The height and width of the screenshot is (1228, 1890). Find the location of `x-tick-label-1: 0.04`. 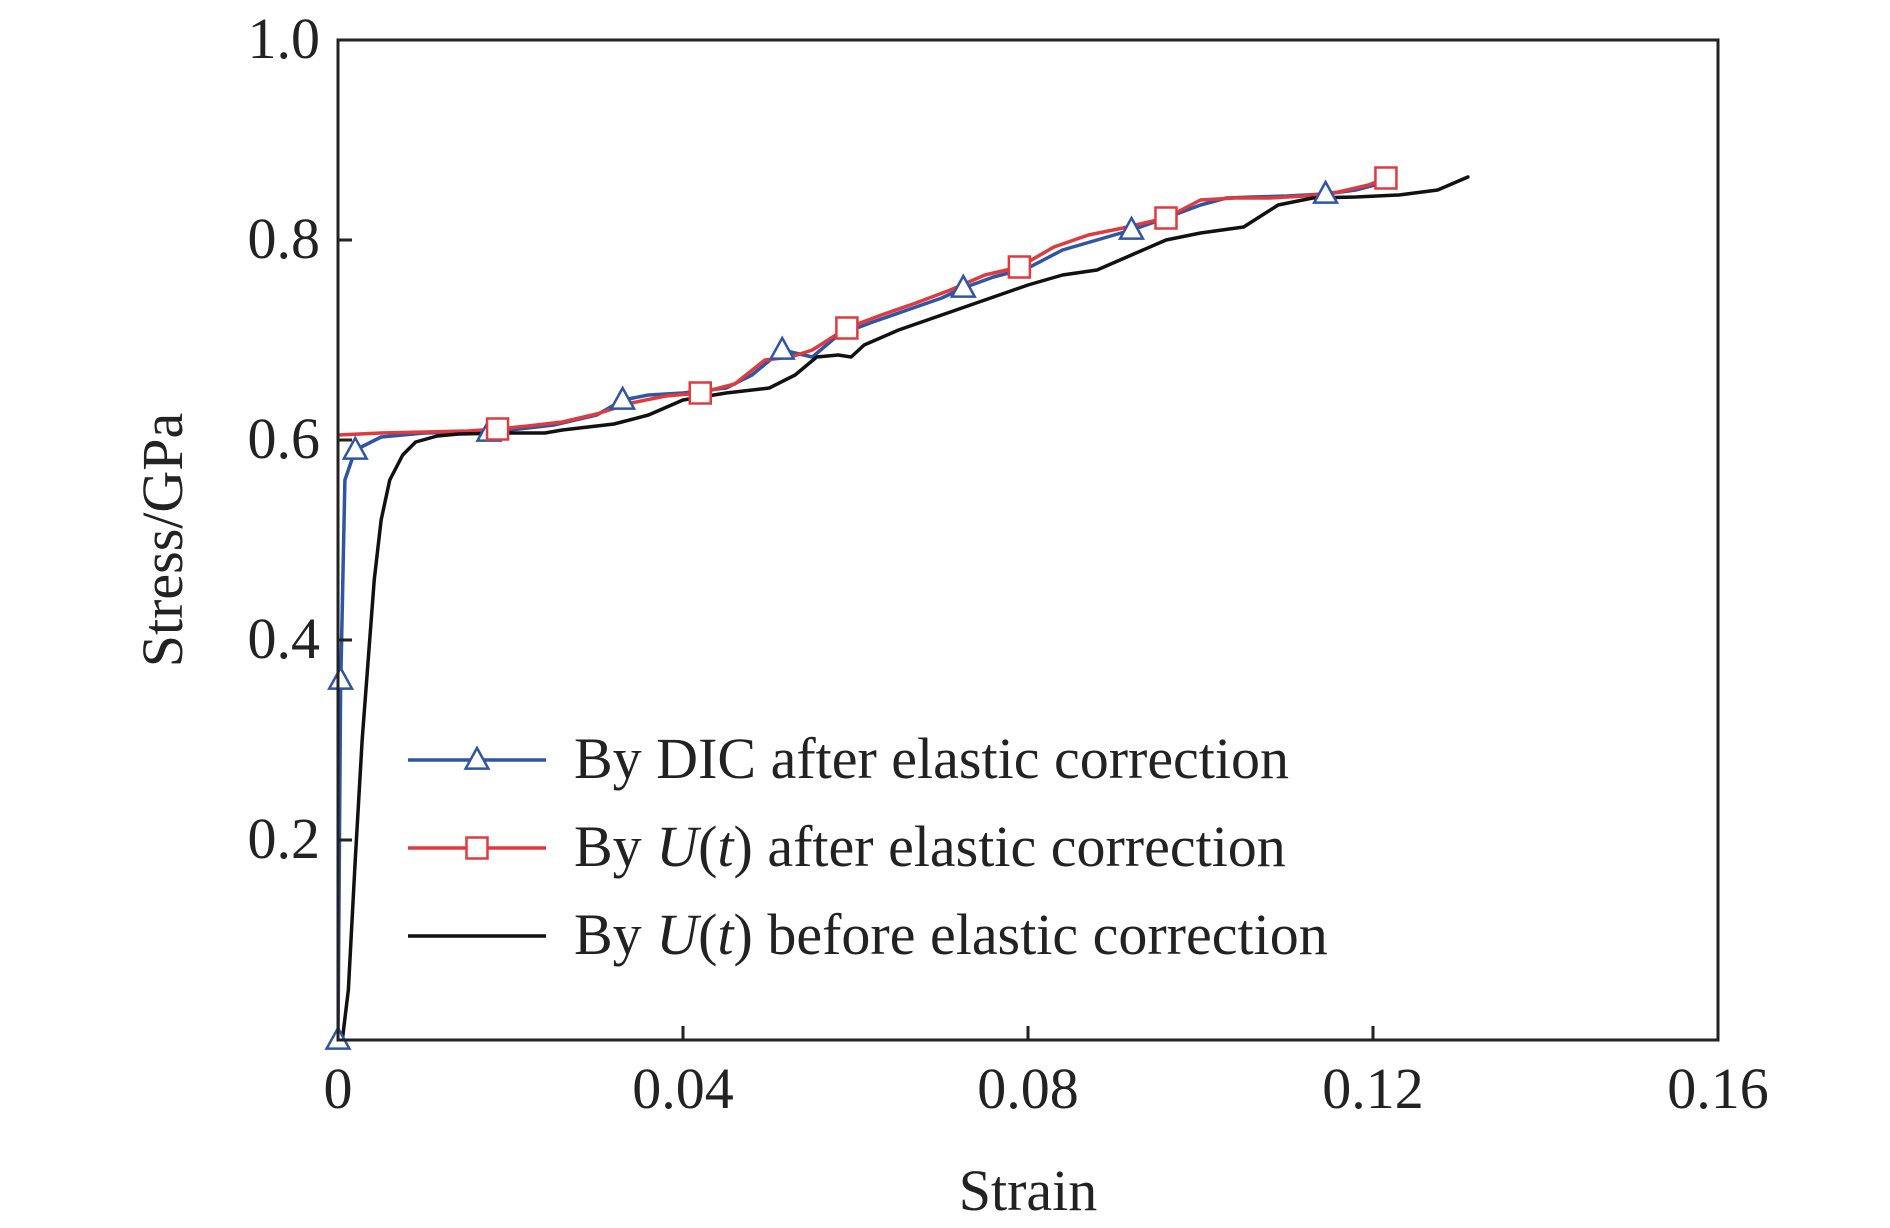

x-tick-label-1: 0.04 is located at coordinates (683, 1088).